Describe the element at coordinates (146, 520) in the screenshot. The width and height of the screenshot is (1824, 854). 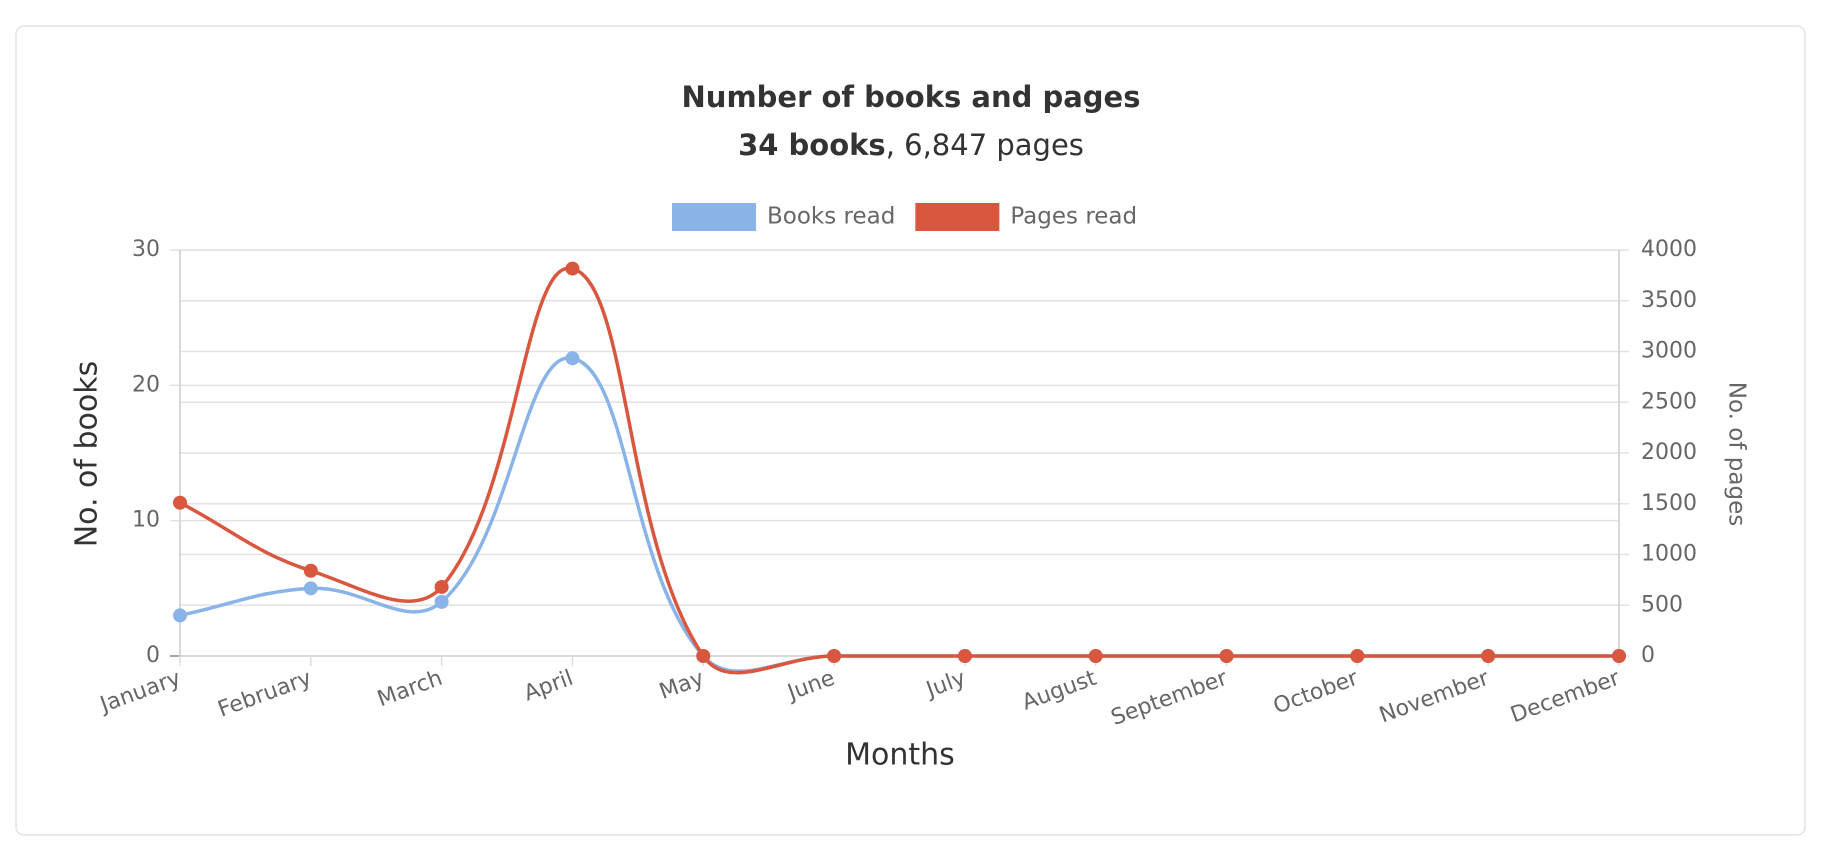
I see `y-tick-label: 10` at that location.